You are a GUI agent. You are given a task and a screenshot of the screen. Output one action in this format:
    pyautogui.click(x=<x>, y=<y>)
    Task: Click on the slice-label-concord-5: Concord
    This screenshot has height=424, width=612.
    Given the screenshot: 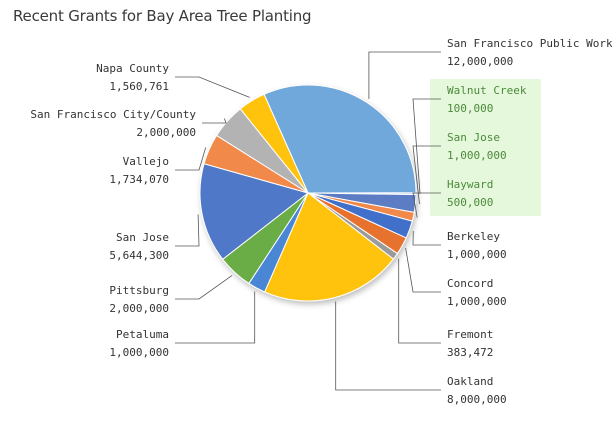 What is the action you would take?
    pyautogui.click(x=470, y=283)
    